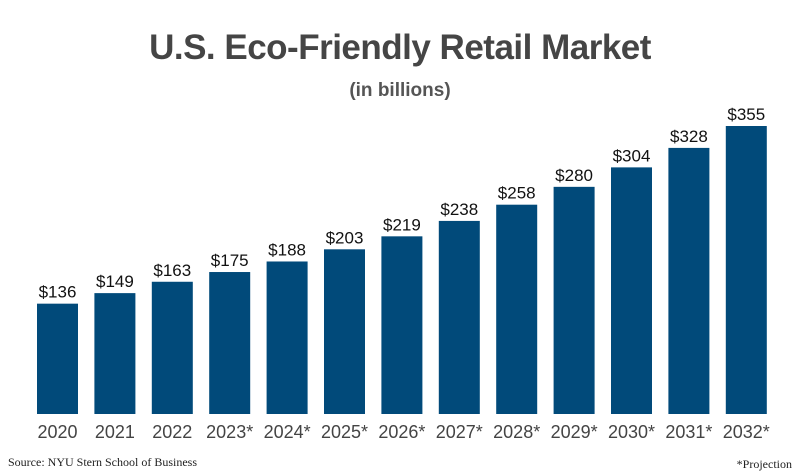 The image size is (800, 476). What do you see at coordinates (401, 432) in the screenshot?
I see `x-tick-label: 2026*` at bounding box center [401, 432].